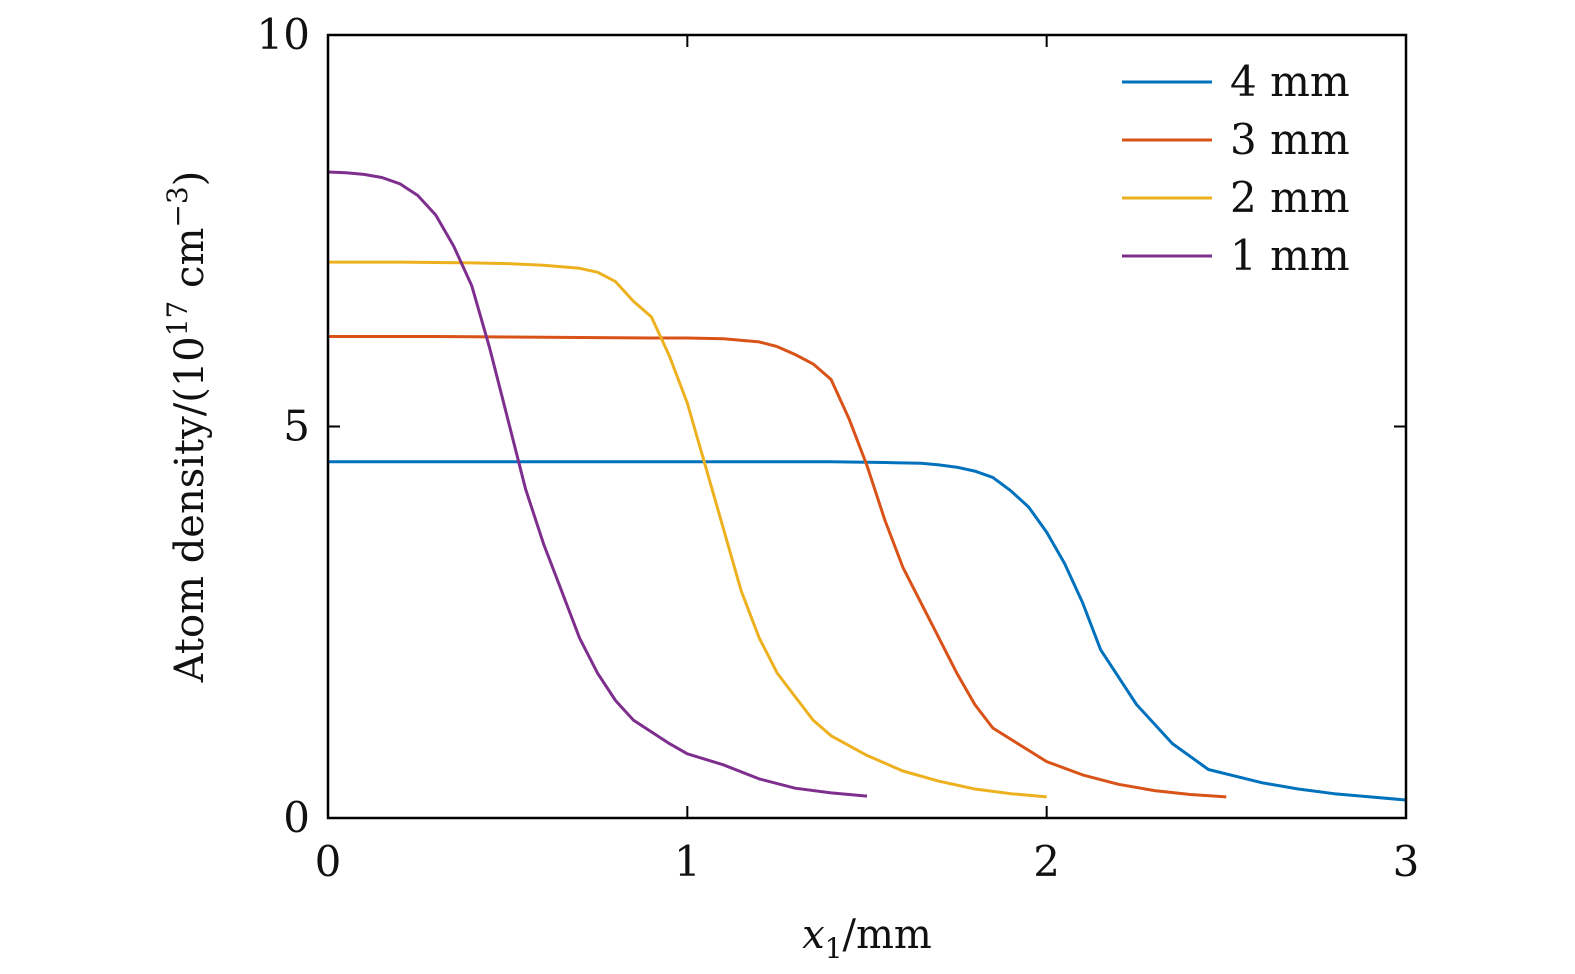 The image size is (1575, 974). What do you see at coordinates (283, 34) in the screenshot?
I see `y-tick-label: 10` at bounding box center [283, 34].